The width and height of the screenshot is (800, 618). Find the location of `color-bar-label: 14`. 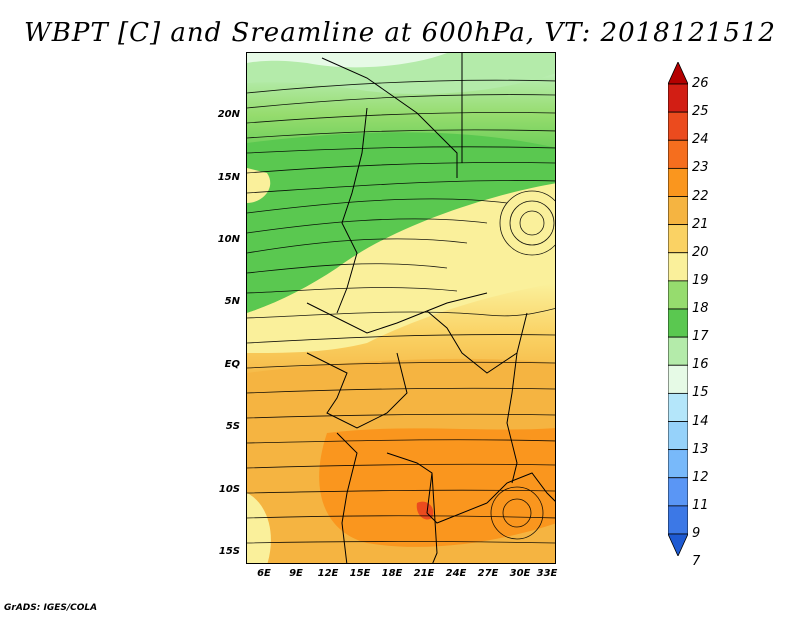

color-bar-label: 14 is located at coordinates (700, 421).